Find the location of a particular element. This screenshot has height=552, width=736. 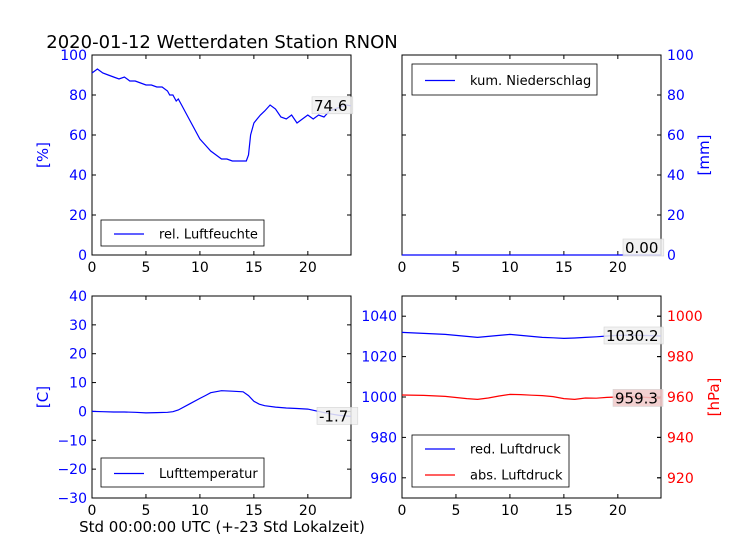

y-tick-label: 10 is located at coordinates (78, 384).